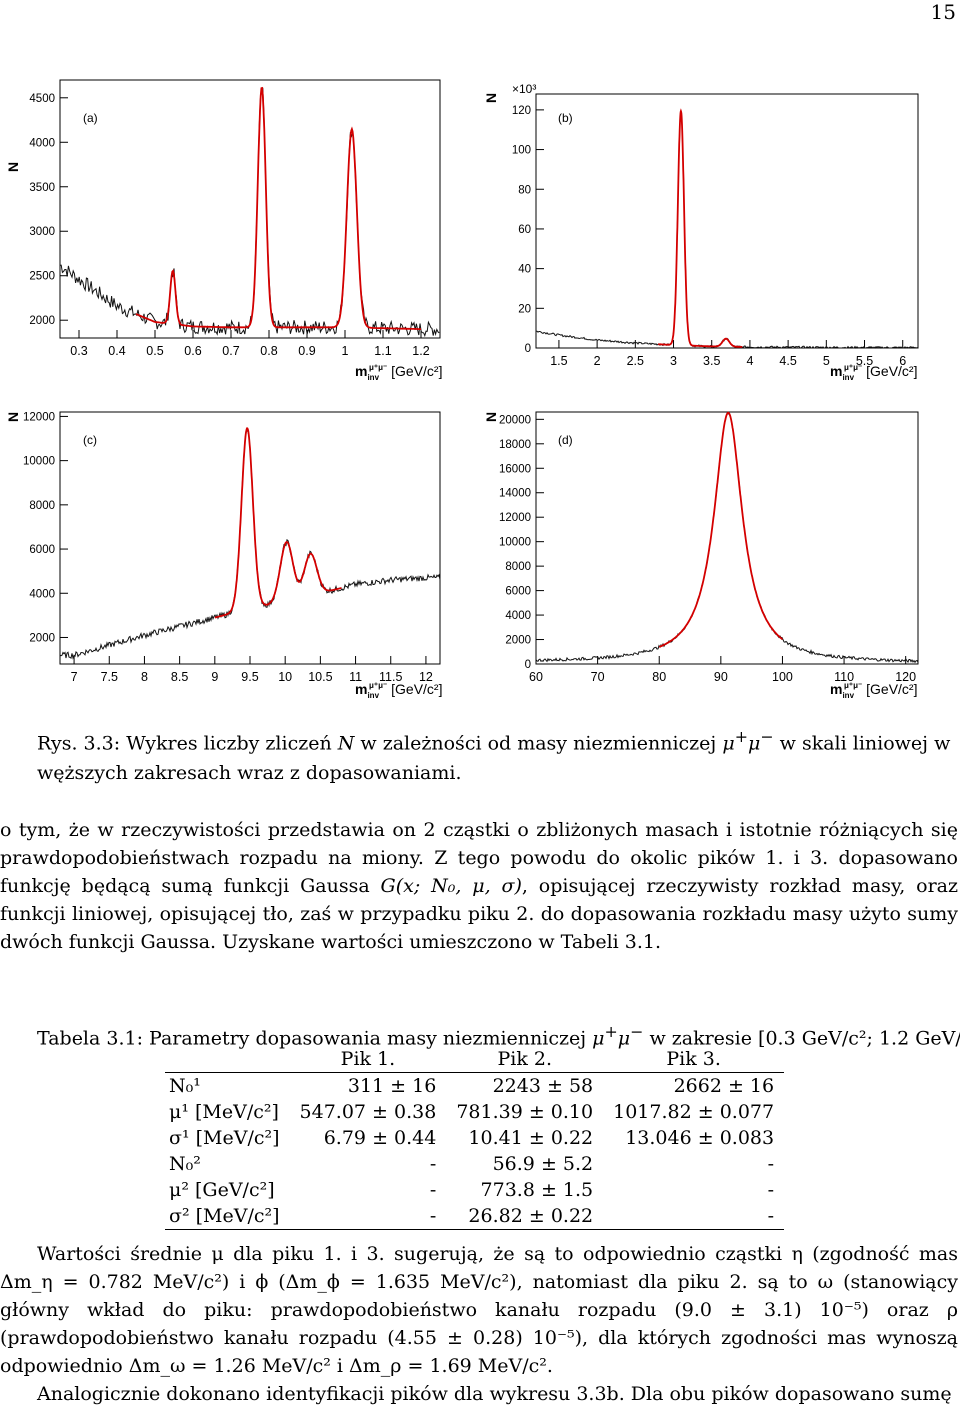  What do you see at coordinates (185, 1164) in the screenshot?
I see `table-cell-param: N₀²` at bounding box center [185, 1164].